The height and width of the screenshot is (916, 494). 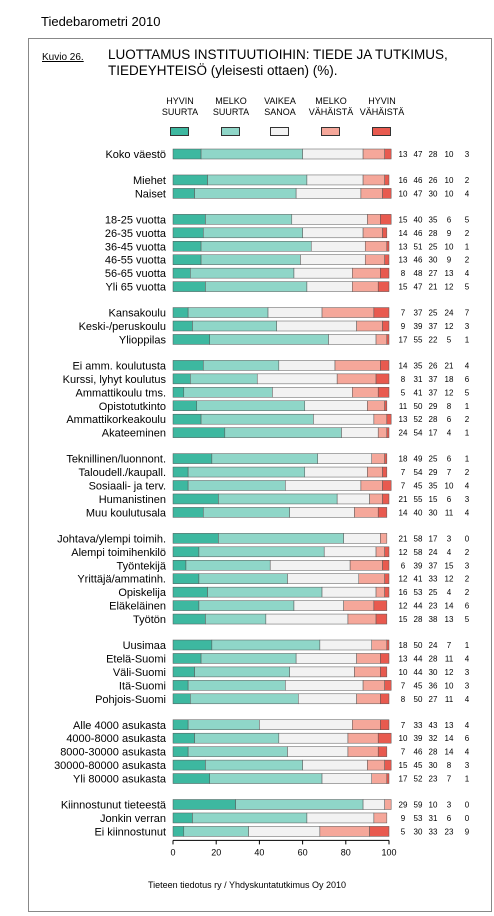 I want to click on value-label-elakelainen-s1: 44, so click(x=418, y=606).